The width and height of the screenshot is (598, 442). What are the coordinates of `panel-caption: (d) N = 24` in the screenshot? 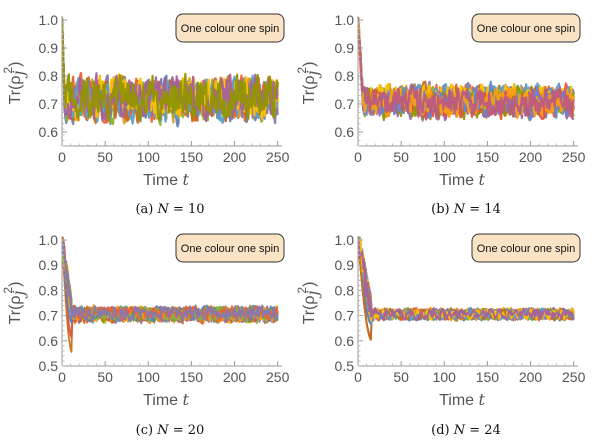 It's located at (466, 430).